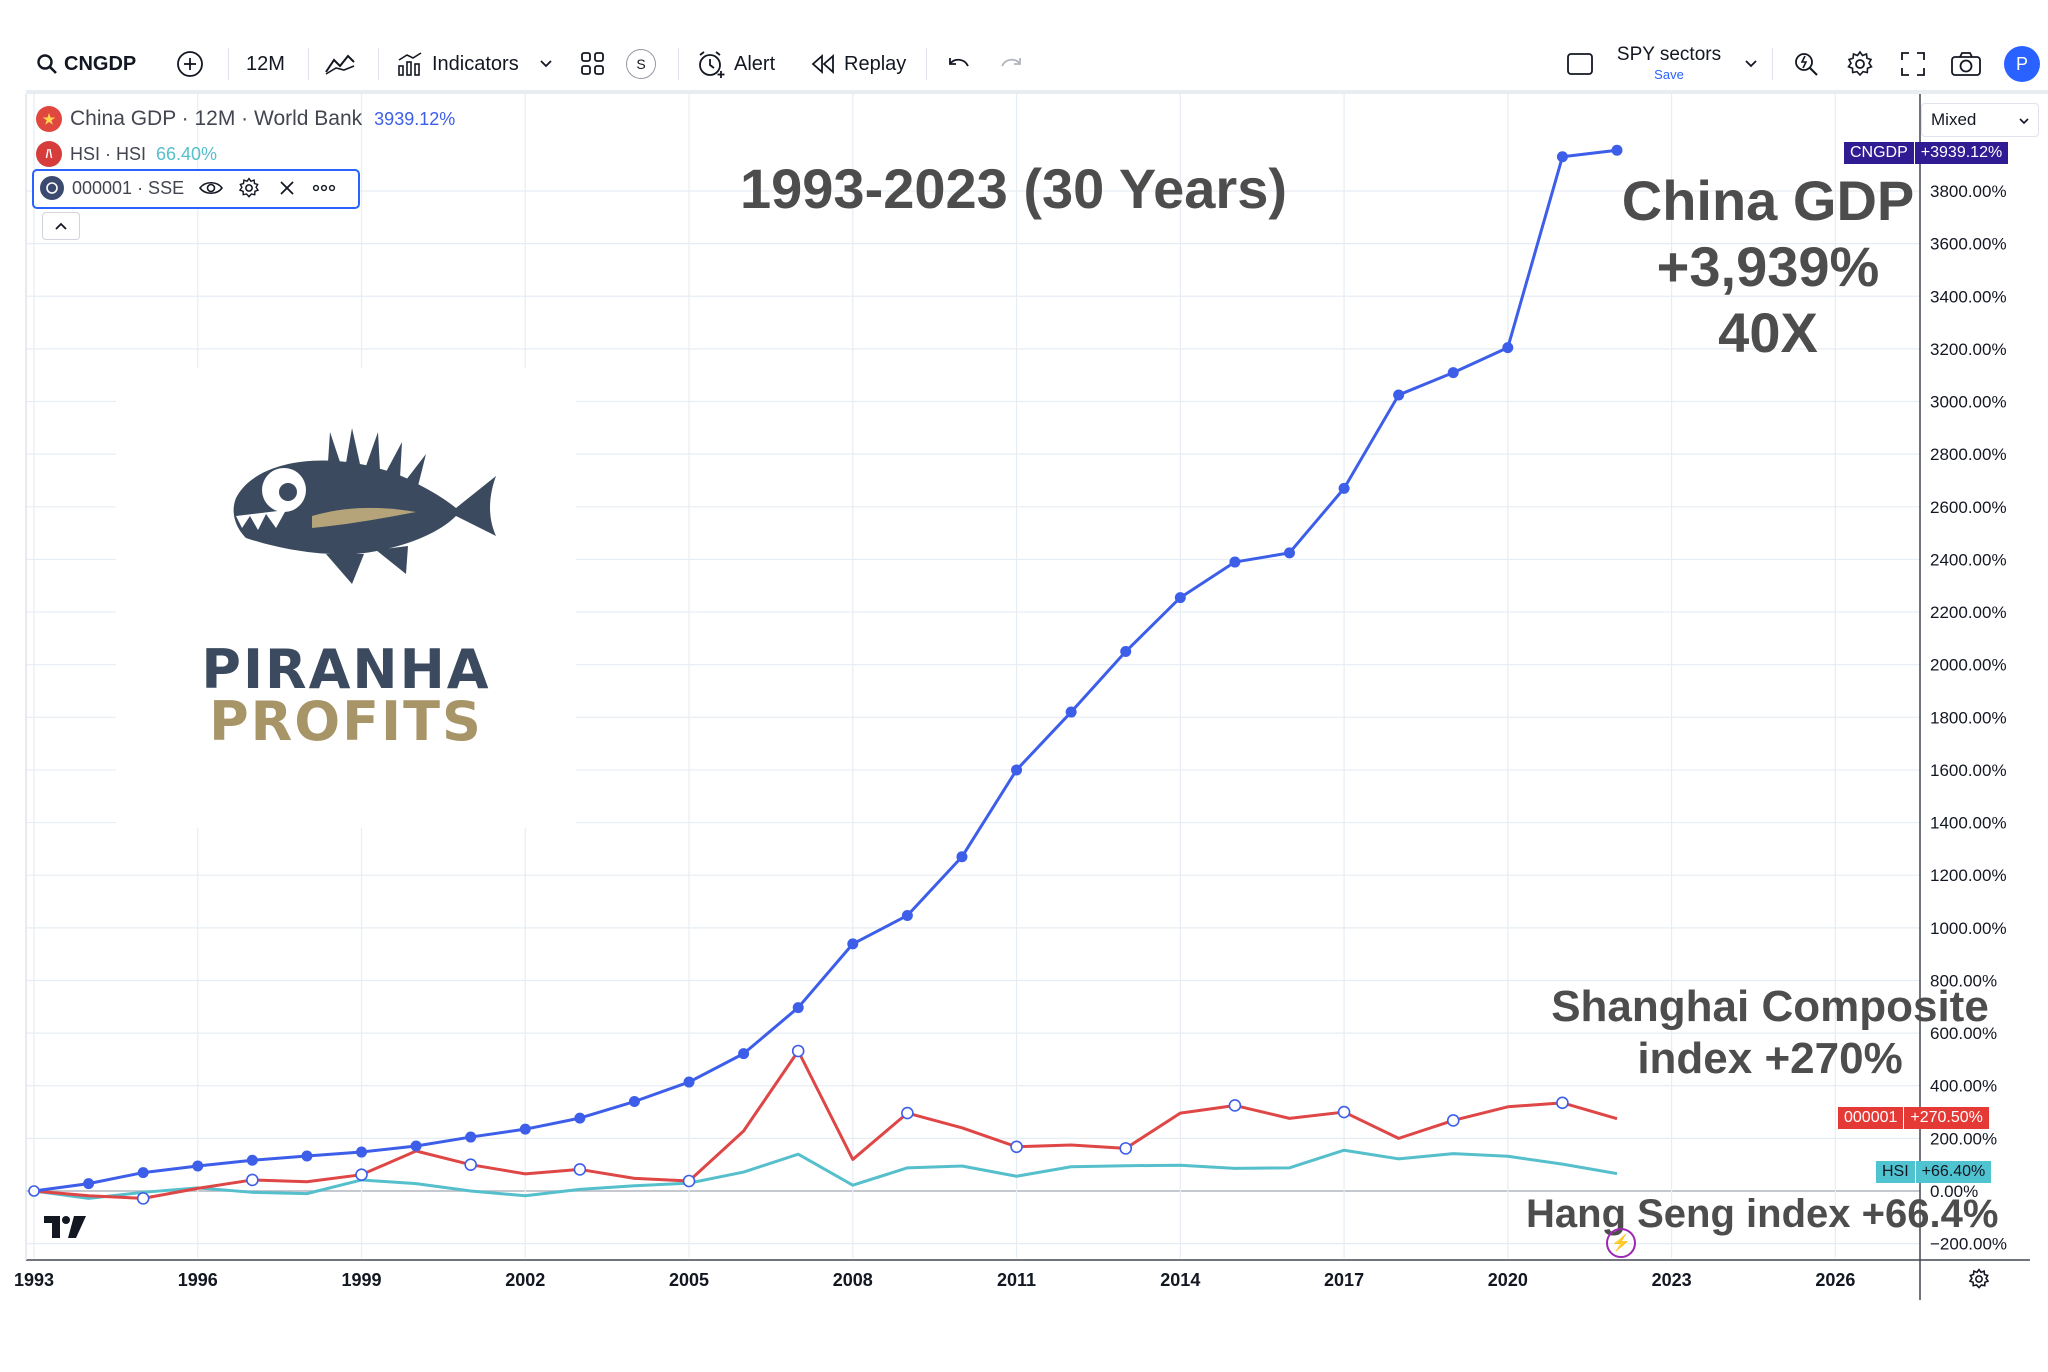  I want to click on x-tick-label: 2026, so click(1835, 1280).